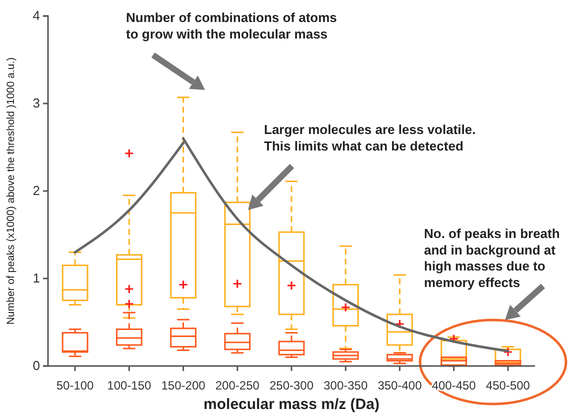 This screenshot has width=573, height=413. I want to click on x-axis-title: molecular mass m/z (Da), so click(292, 404).